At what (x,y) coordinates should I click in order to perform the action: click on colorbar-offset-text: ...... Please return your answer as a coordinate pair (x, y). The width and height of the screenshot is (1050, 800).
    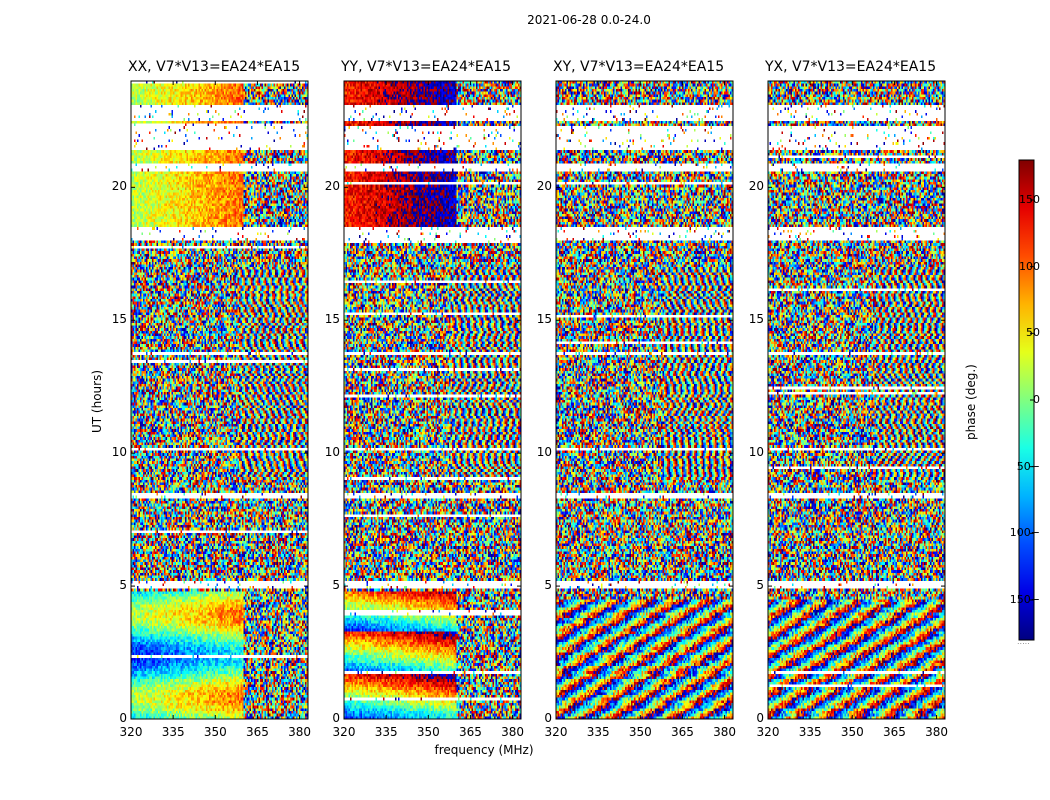
    Looking at the image, I should click on (1023, 641).